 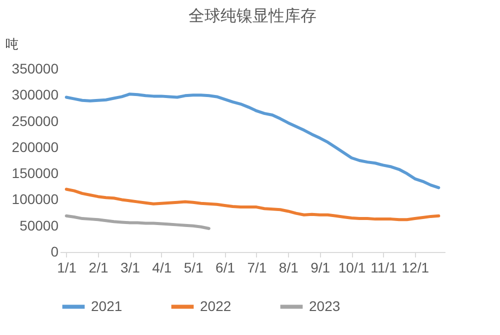 What do you see at coordinates (106, 306) in the screenshot?
I see `legend-label: 2021` at bounding box center [106, 306].